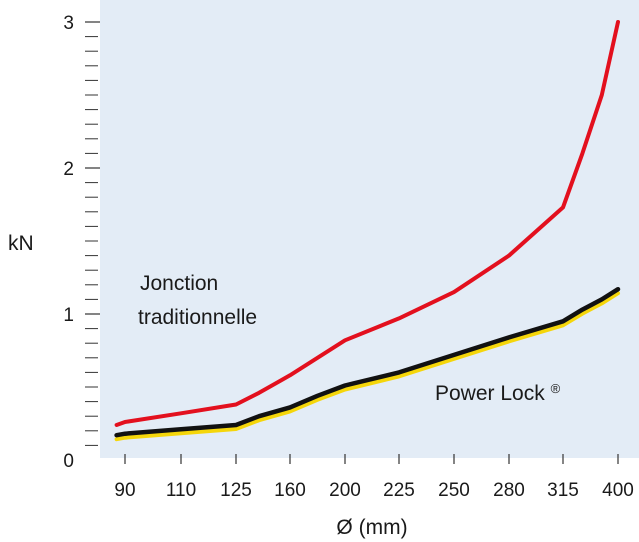 This screenshot has width=639, height=542. I want to click on x-tick-label: 125, so click(236, 490).